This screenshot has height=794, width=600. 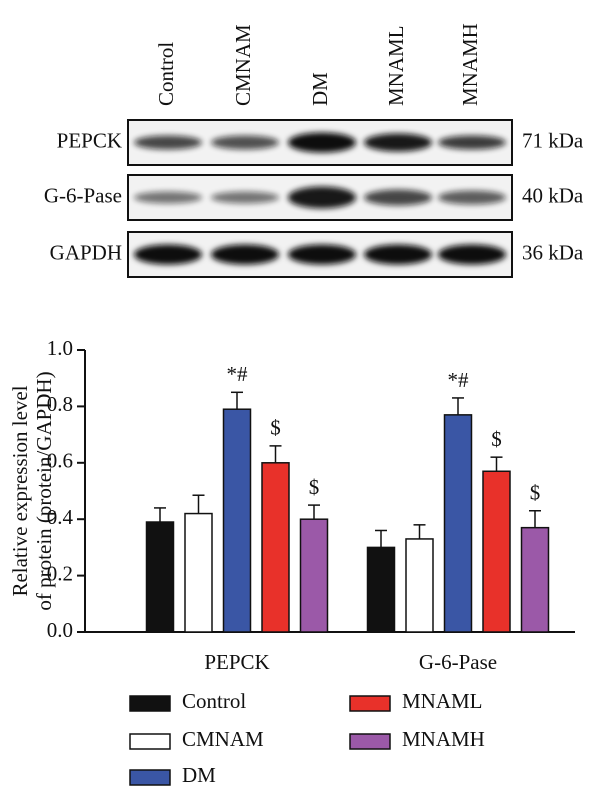 I want to click on x-tick-label: G-6-Pase, so click(x=458, y=662).